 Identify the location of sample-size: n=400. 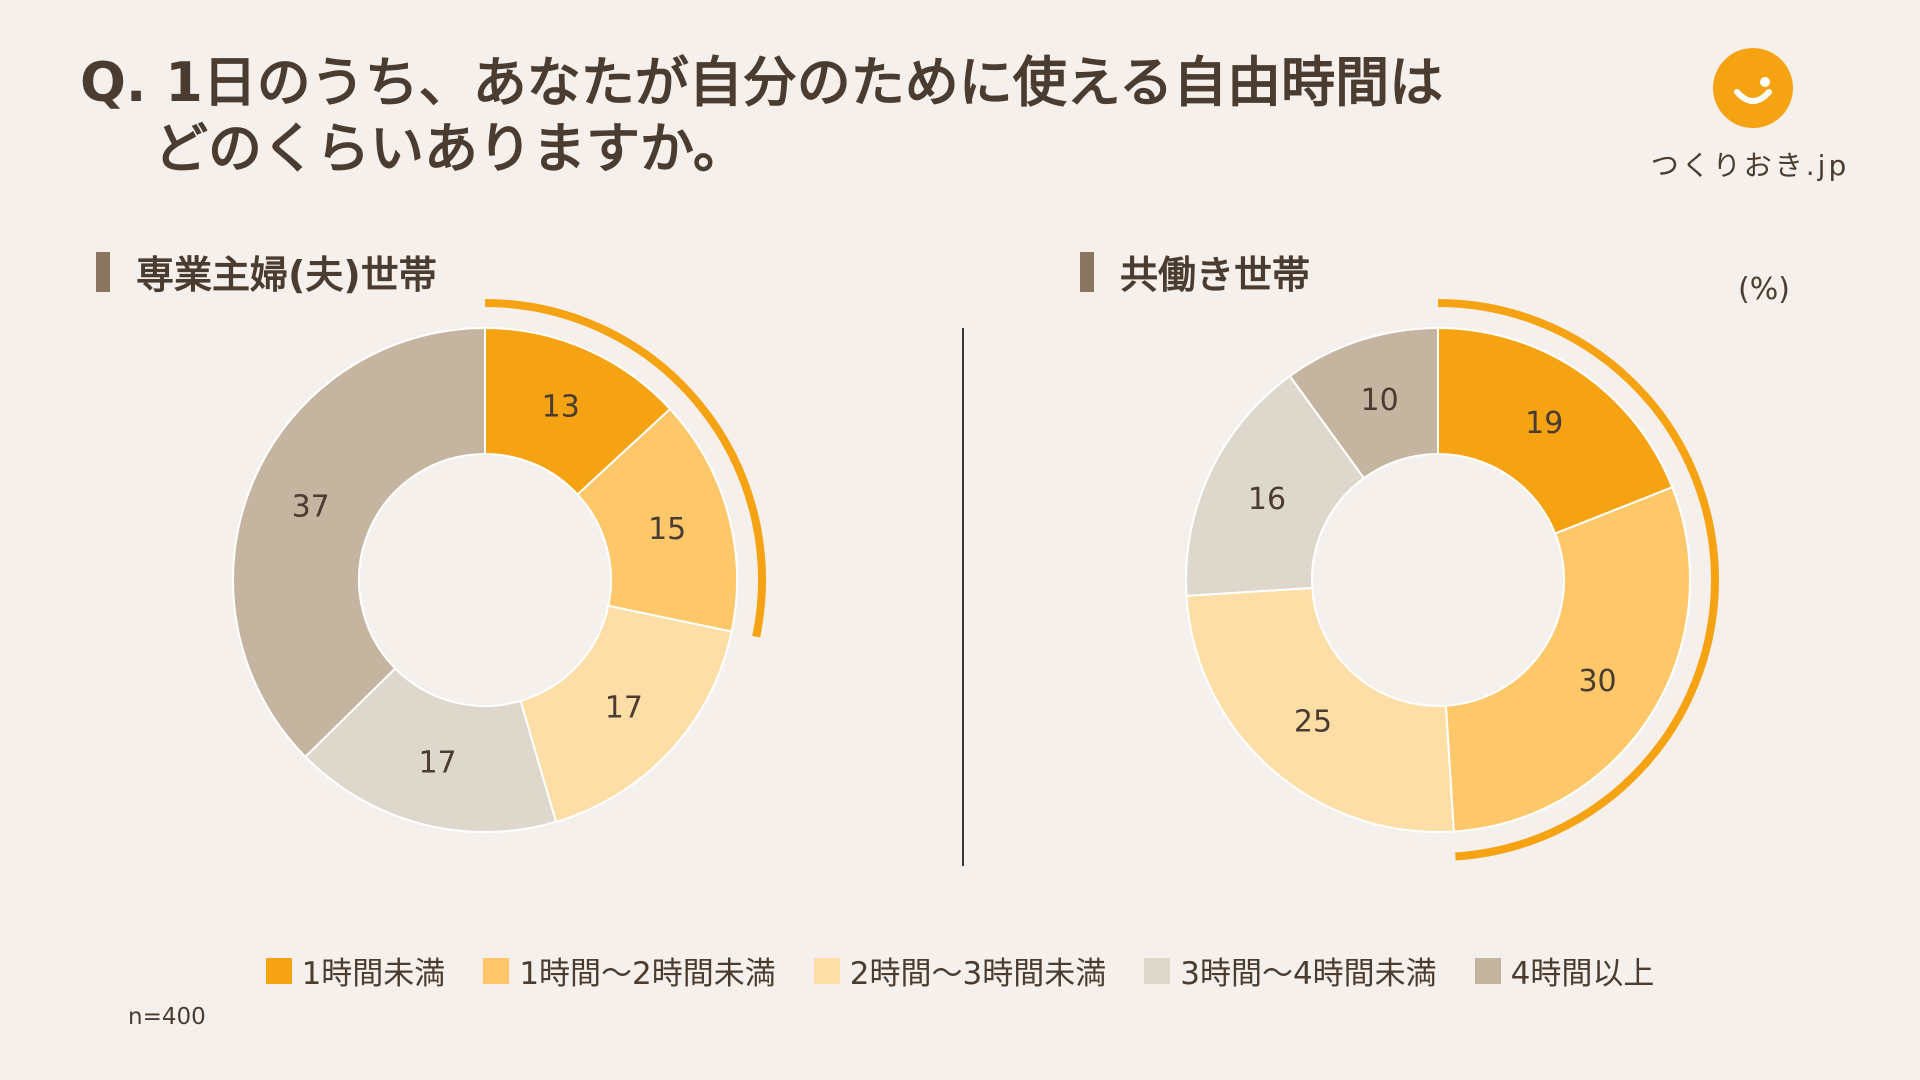
(167, 1017).